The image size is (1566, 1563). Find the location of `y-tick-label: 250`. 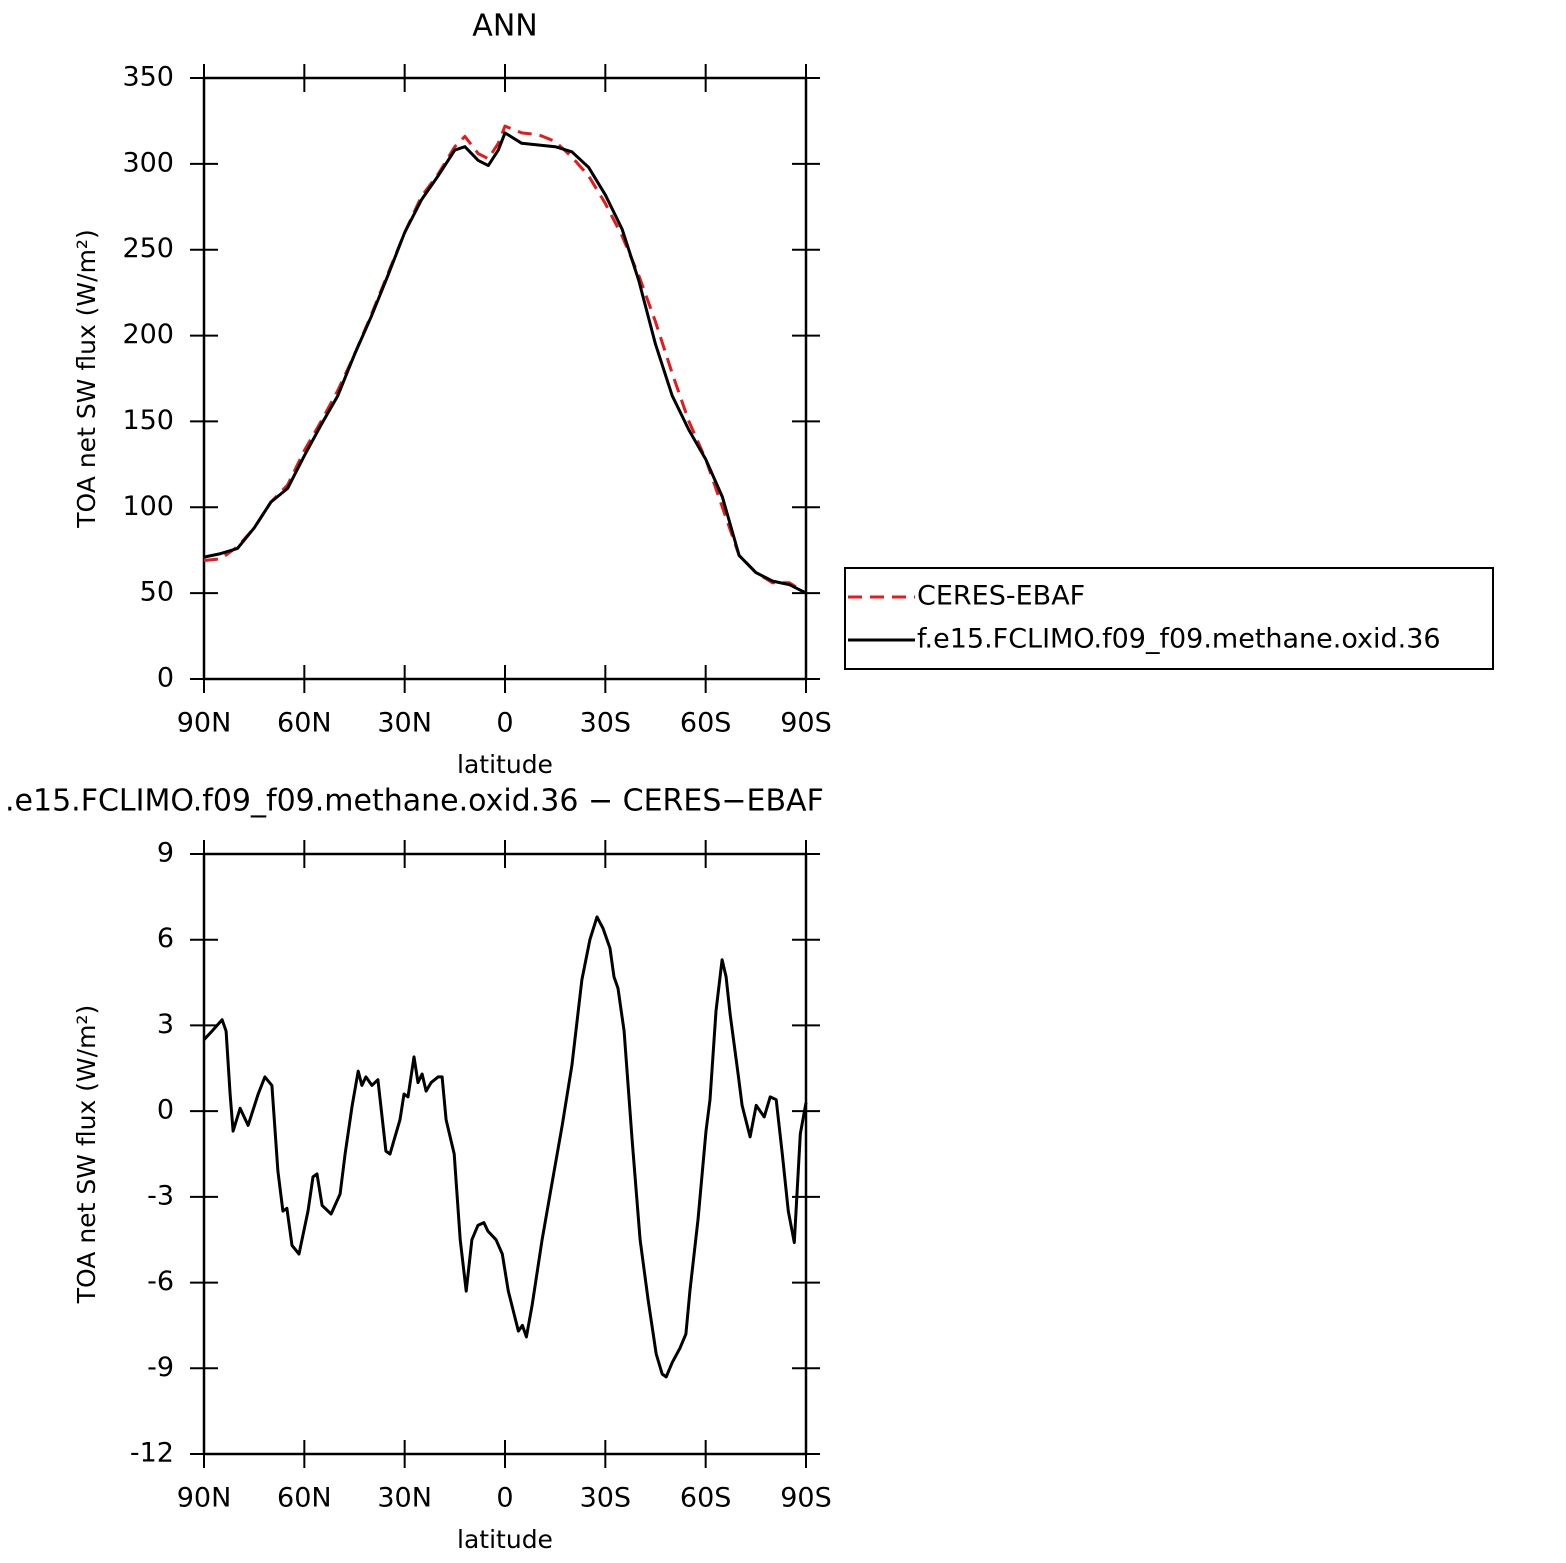

y-tick-label: 250 is located at coordinates (148, 248).